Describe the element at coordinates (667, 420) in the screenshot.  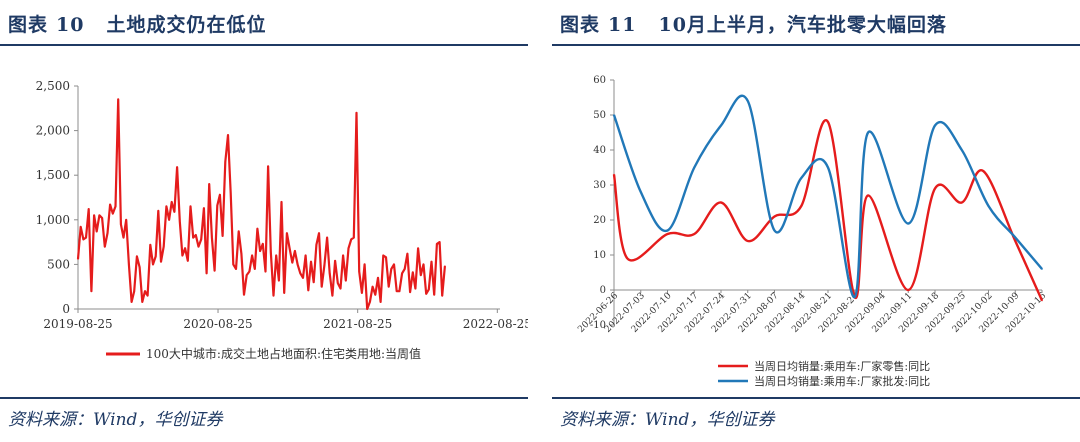
I see `right-source-note: 资料来源：Wind，华创证券` at that location.